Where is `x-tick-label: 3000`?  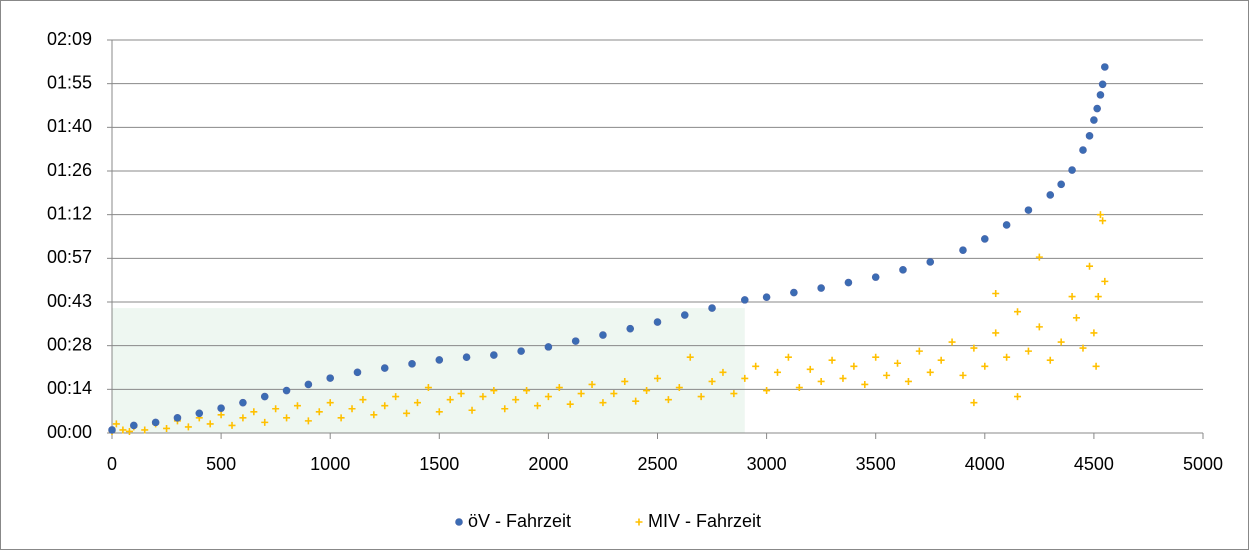 x-tick-label: 3000 is located at coordinates (767, 464).